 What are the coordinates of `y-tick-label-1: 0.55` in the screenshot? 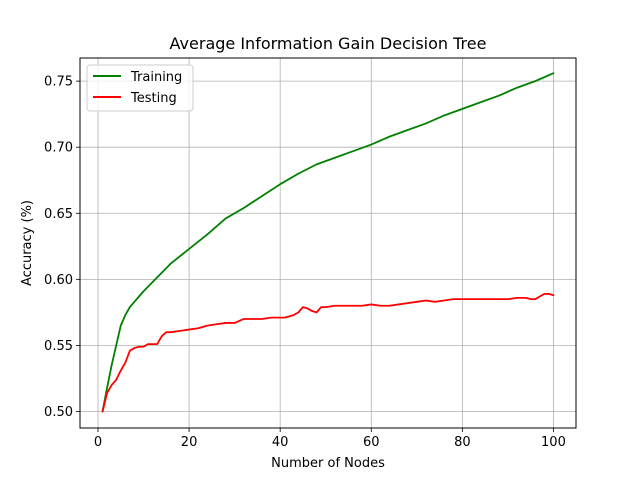 It's located at (58, 346).